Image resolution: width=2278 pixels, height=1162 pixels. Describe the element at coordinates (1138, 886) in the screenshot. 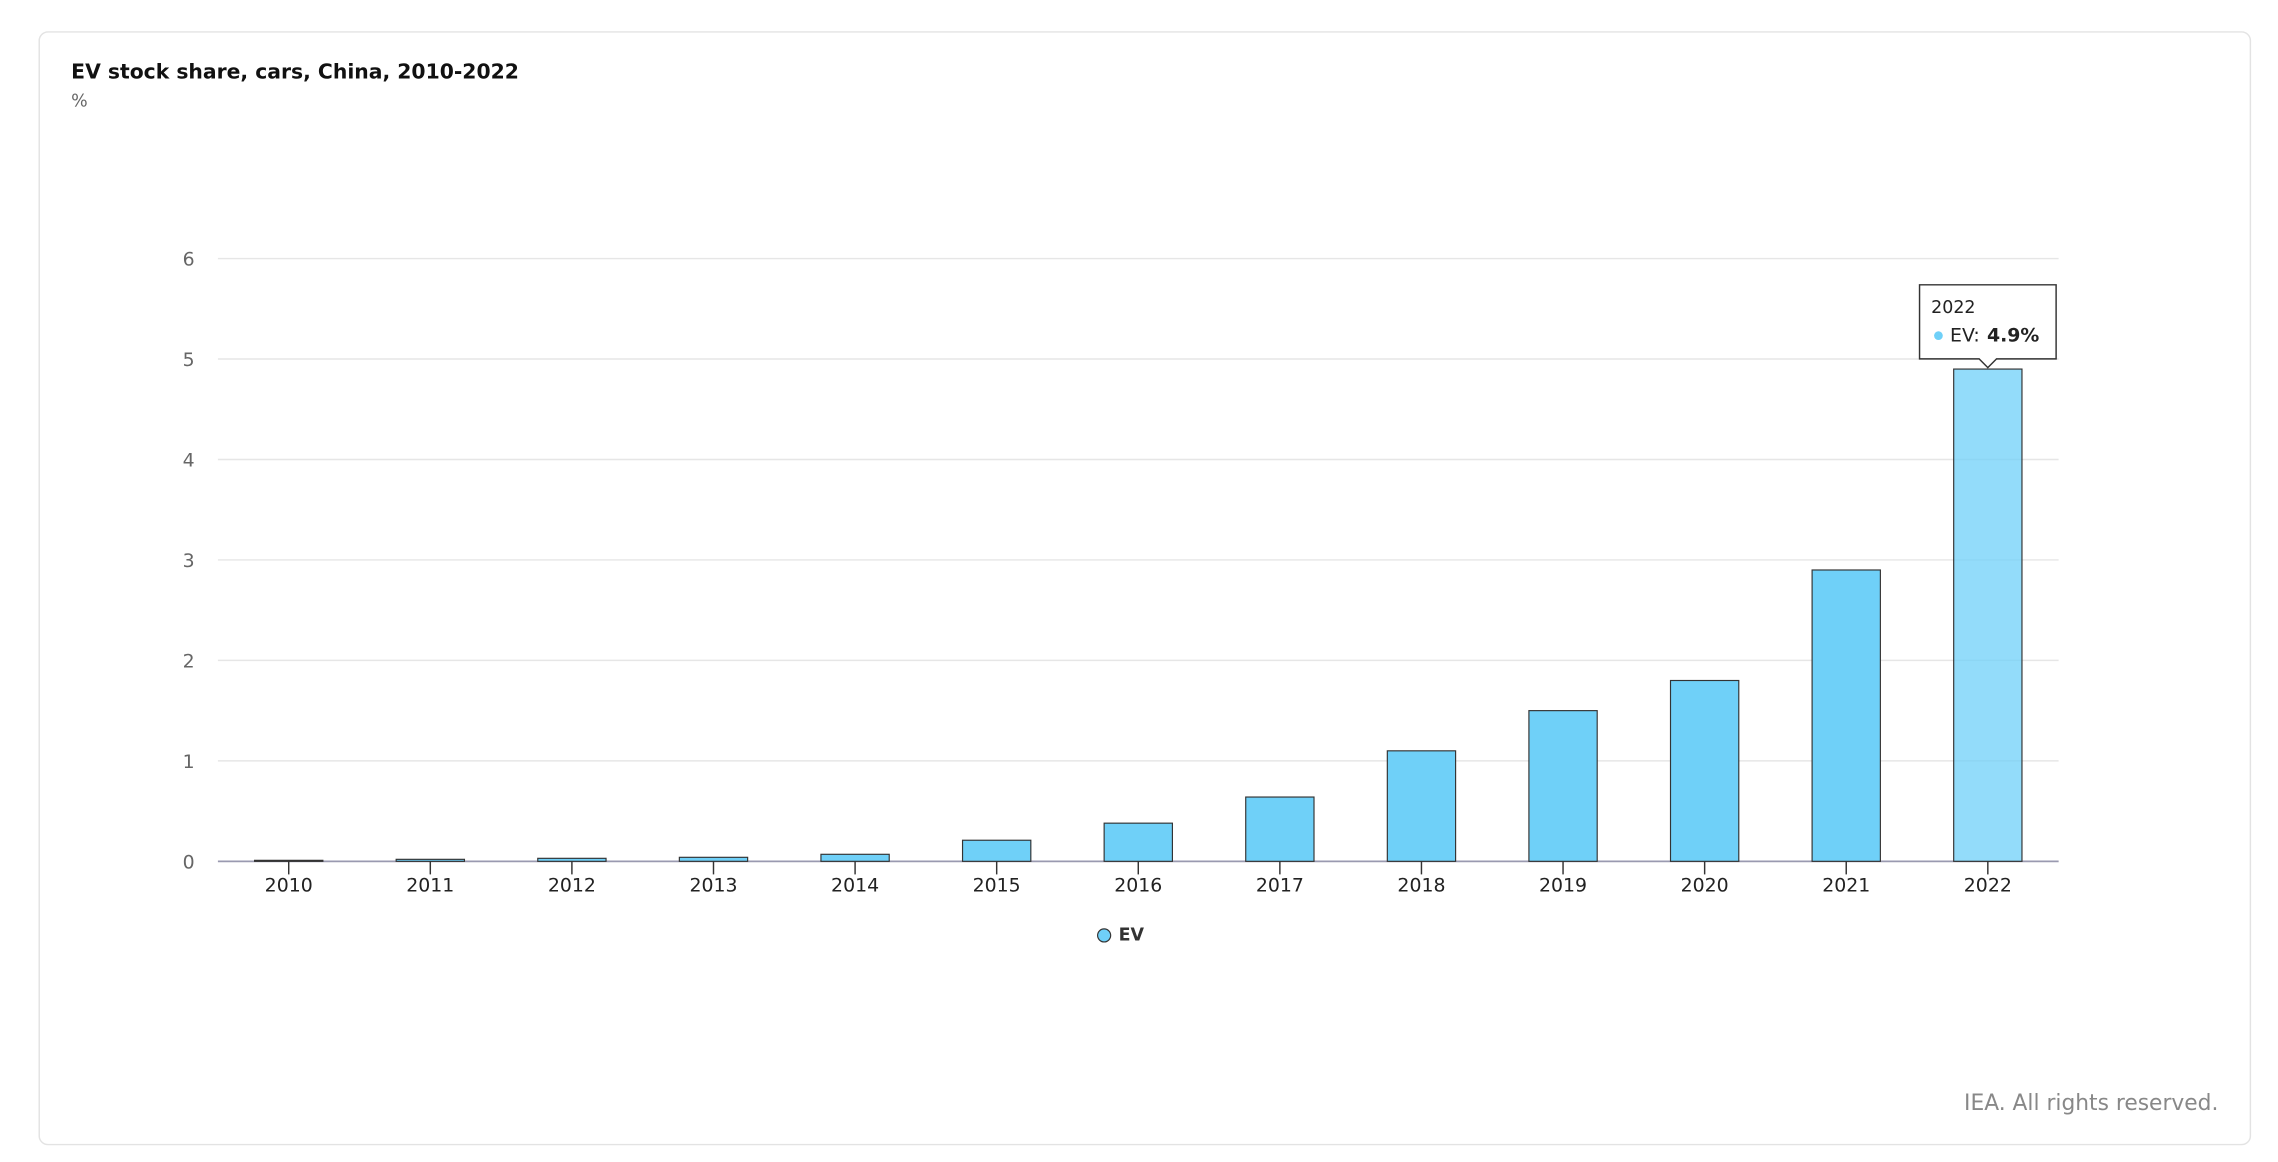

I see `x-tick-label: 2016` at that location.